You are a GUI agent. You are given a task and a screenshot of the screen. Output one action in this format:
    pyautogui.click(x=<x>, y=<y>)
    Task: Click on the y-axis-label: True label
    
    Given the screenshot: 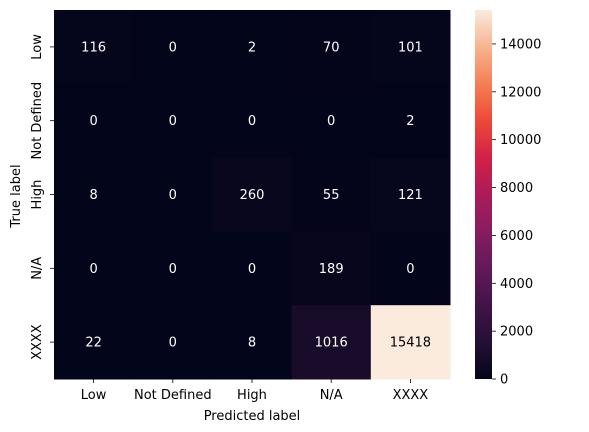 What is the action you would take?
    pyautogui.click(x=16, y=196)
    